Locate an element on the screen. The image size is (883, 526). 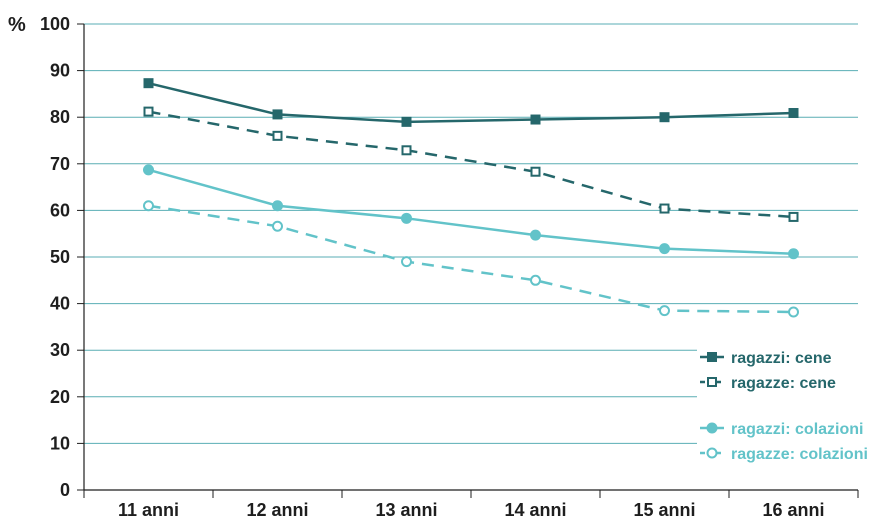
legend-label: ragazzi: colazioni is located at coordinates (797, 429).